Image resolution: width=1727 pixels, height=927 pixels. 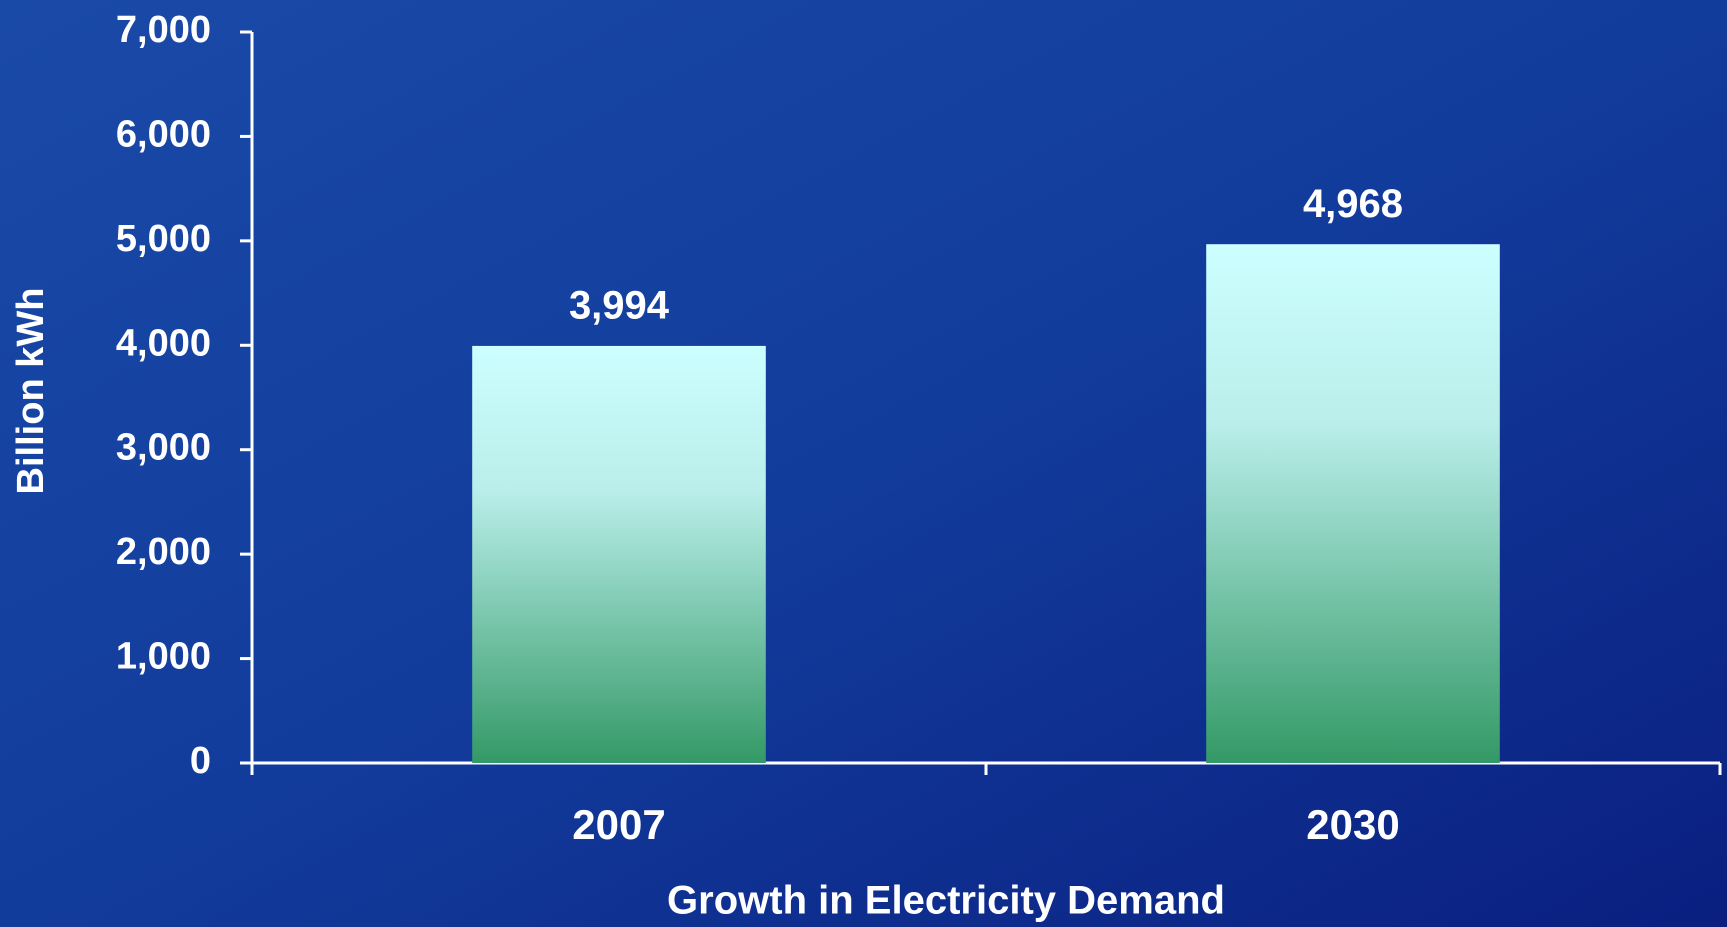 What do you see at coordinates (163, 657) in the screenshot?
I see `y-tick-label: 1,000` at bounding box center [163, 657].